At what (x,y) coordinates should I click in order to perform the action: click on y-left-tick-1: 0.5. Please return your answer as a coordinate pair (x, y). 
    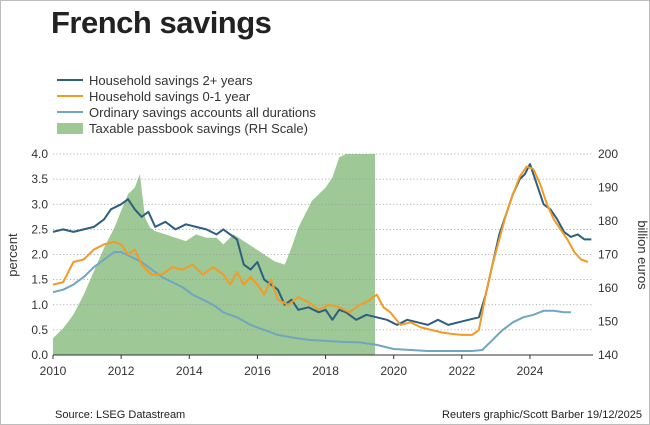
    Looking at the image, I should click on (39, 330).